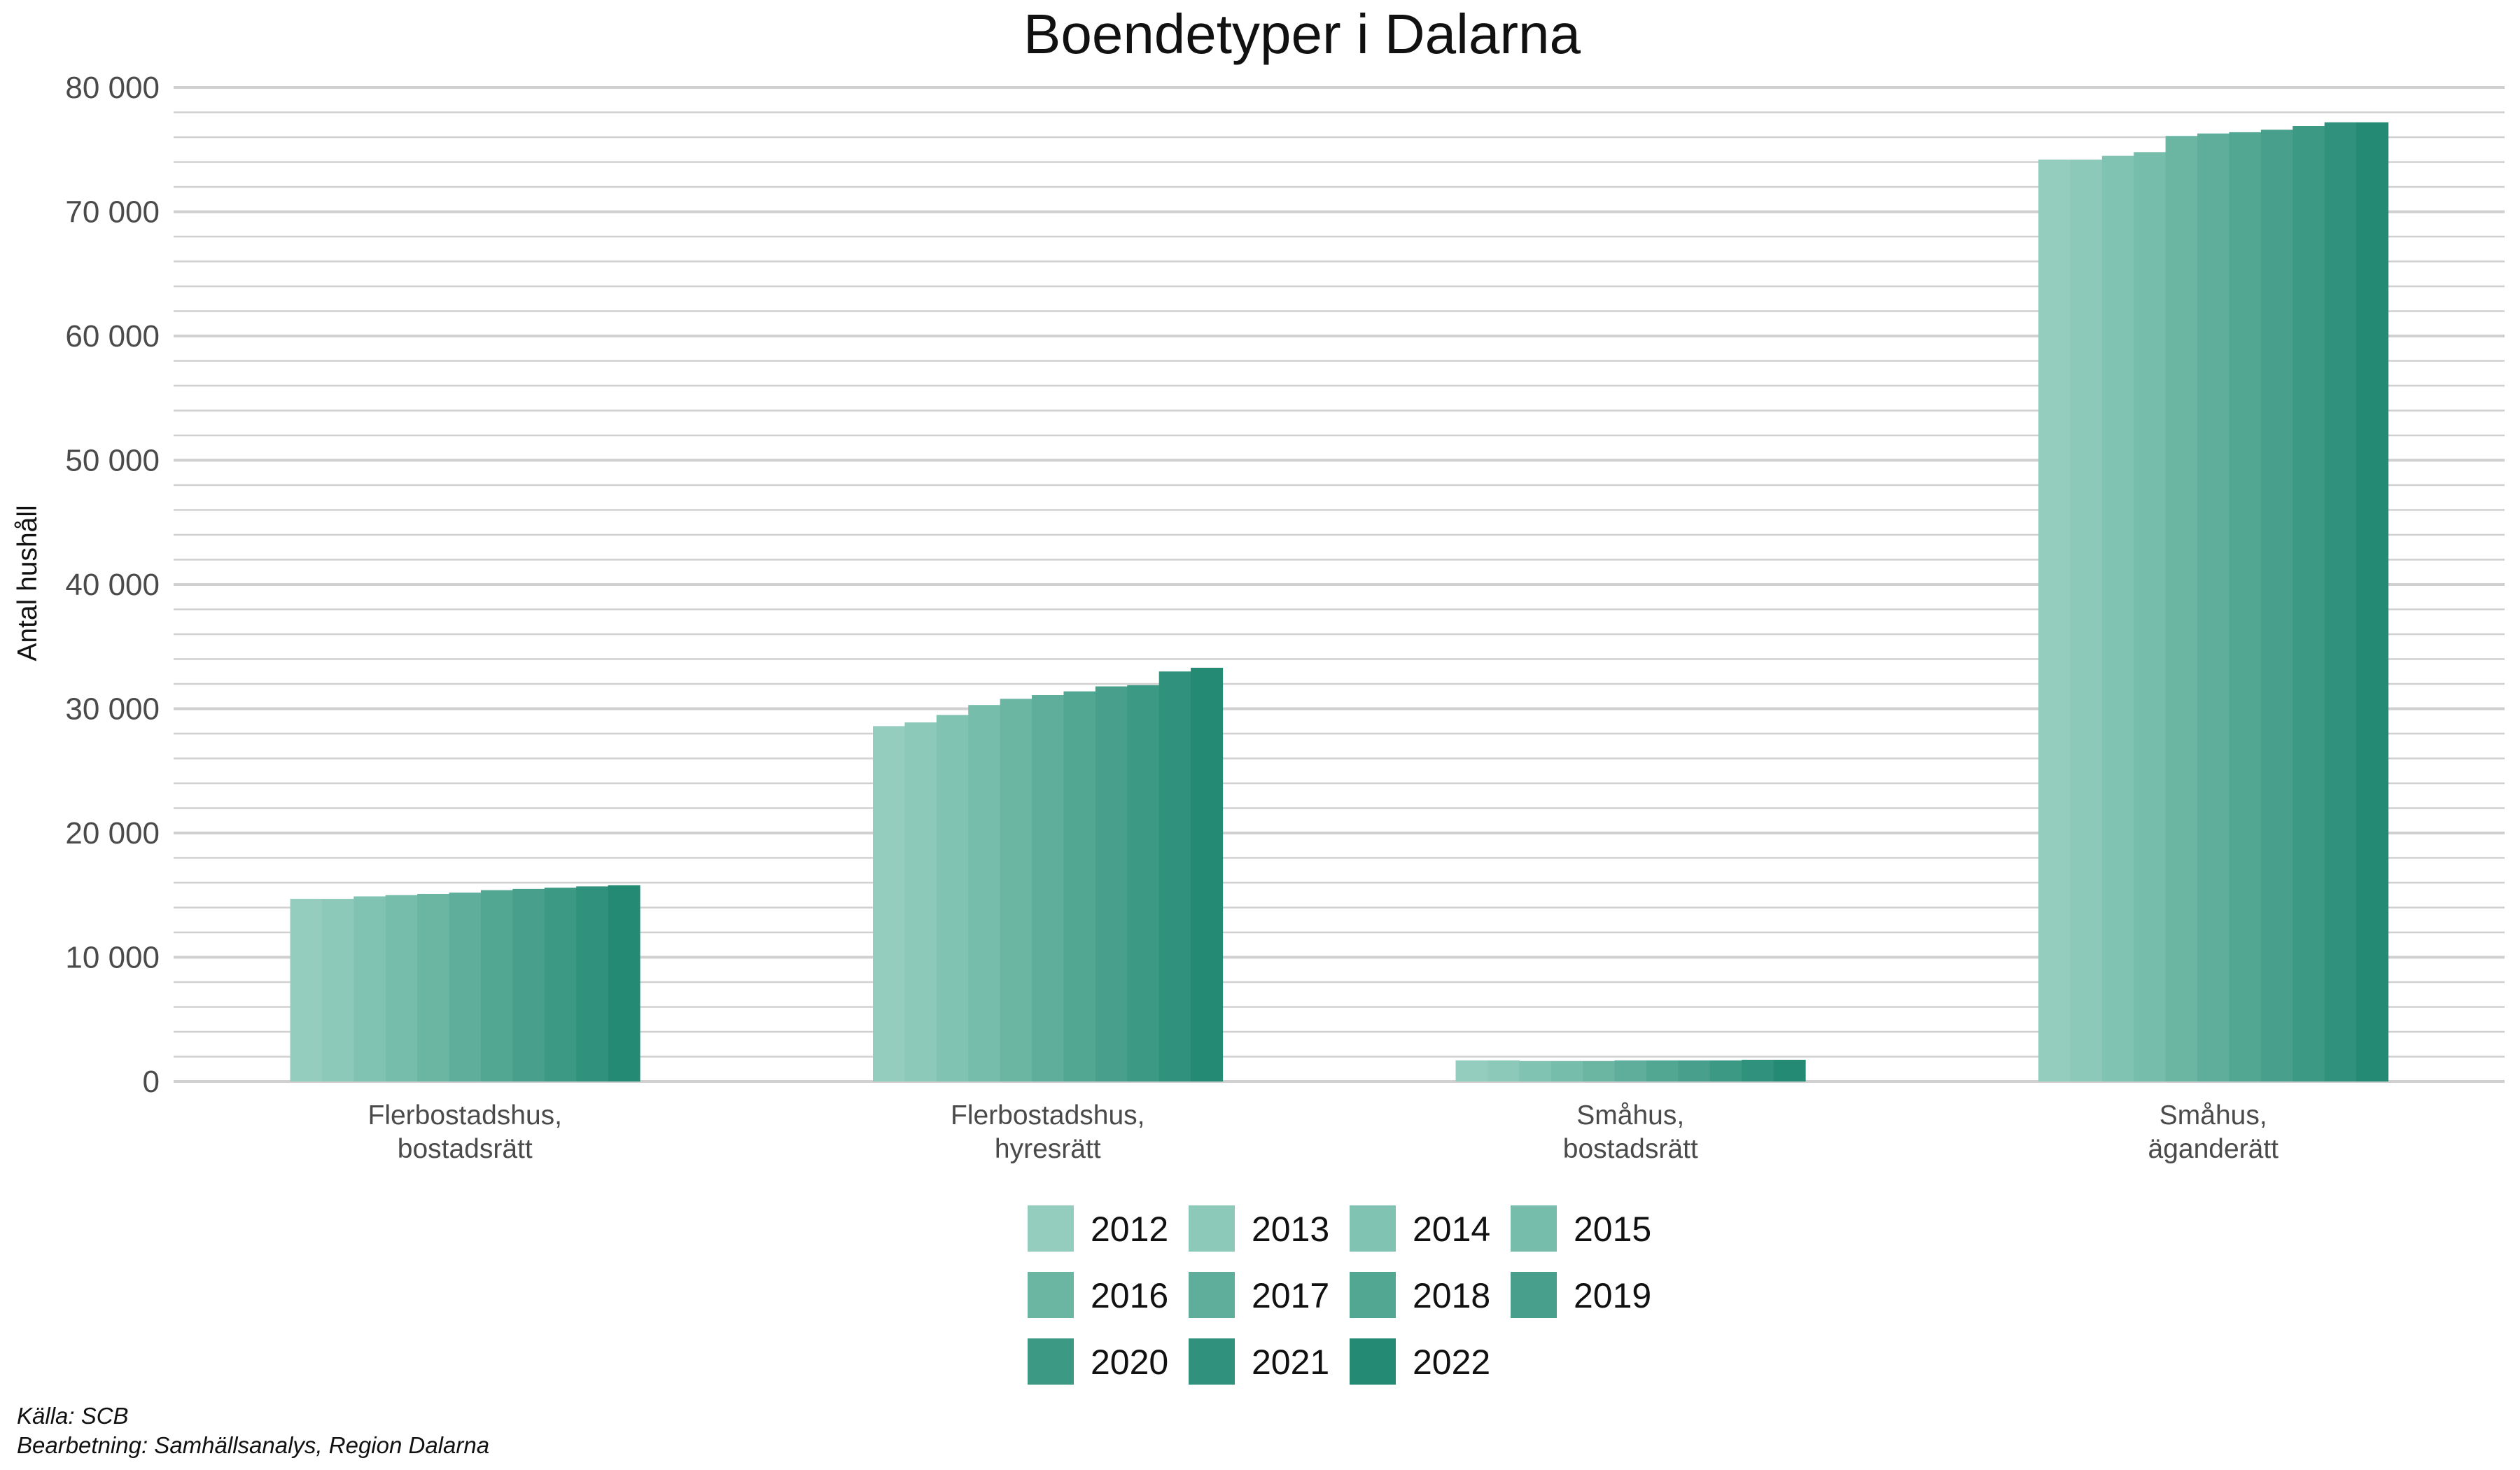 This screenshot has width=2520, height=1470. I want to click on y-tick-label: 0, so click(151, 1082).